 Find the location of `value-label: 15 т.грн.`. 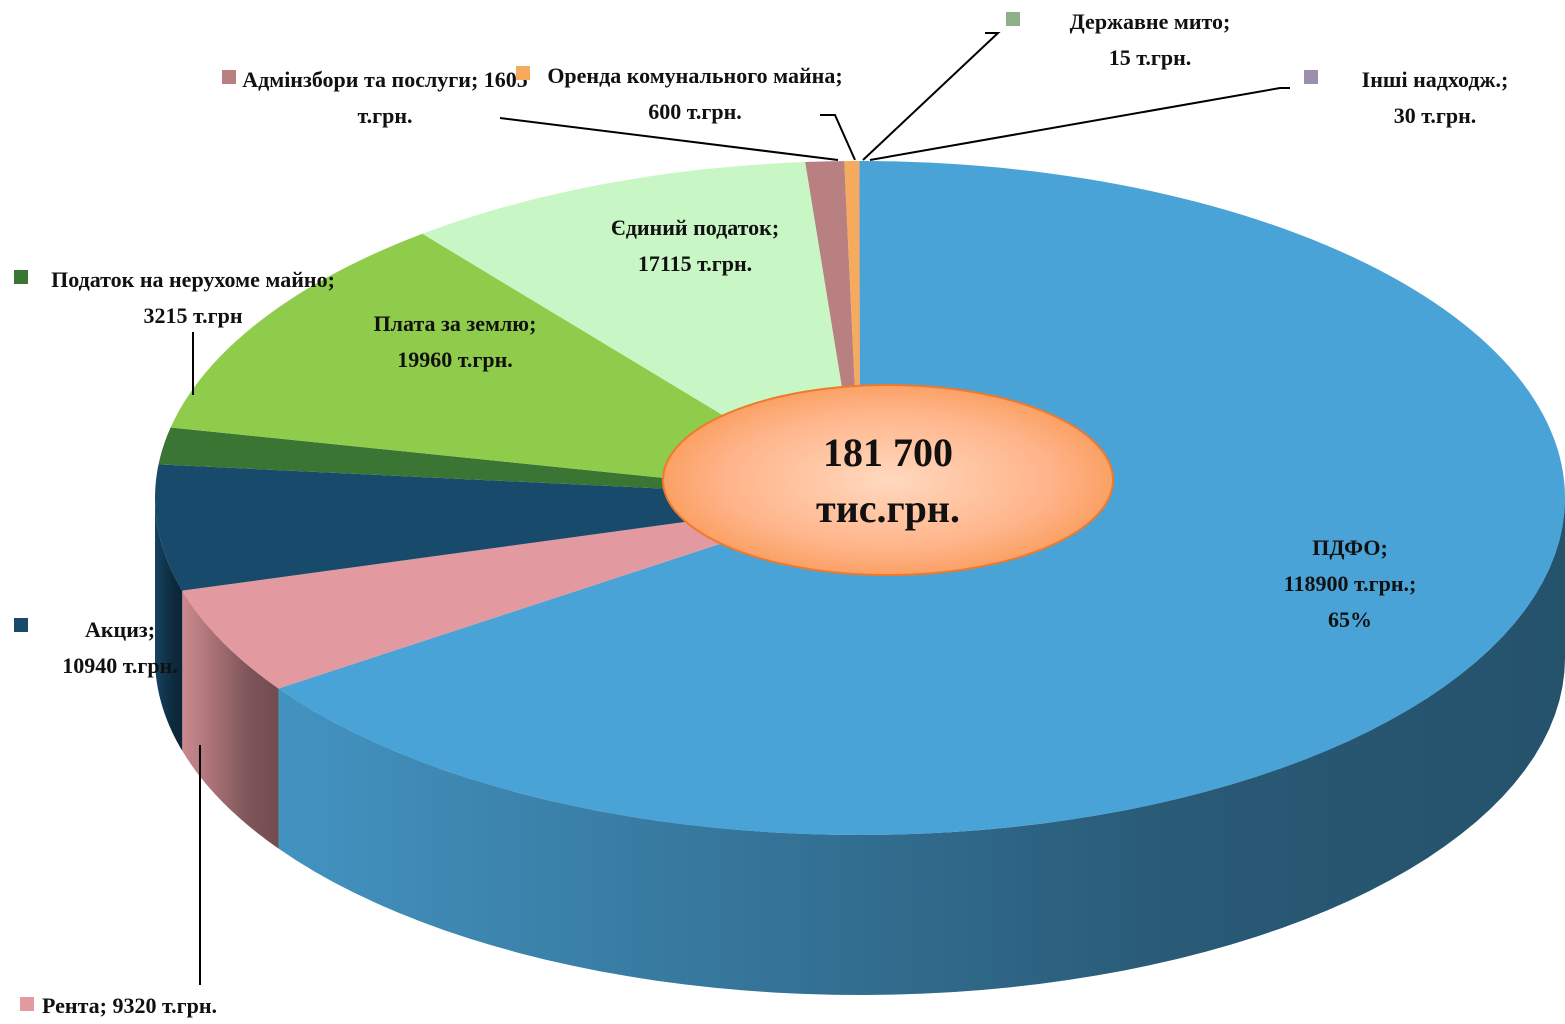

value-label: 15 т.грн. is located at coordinates (1150, 57).